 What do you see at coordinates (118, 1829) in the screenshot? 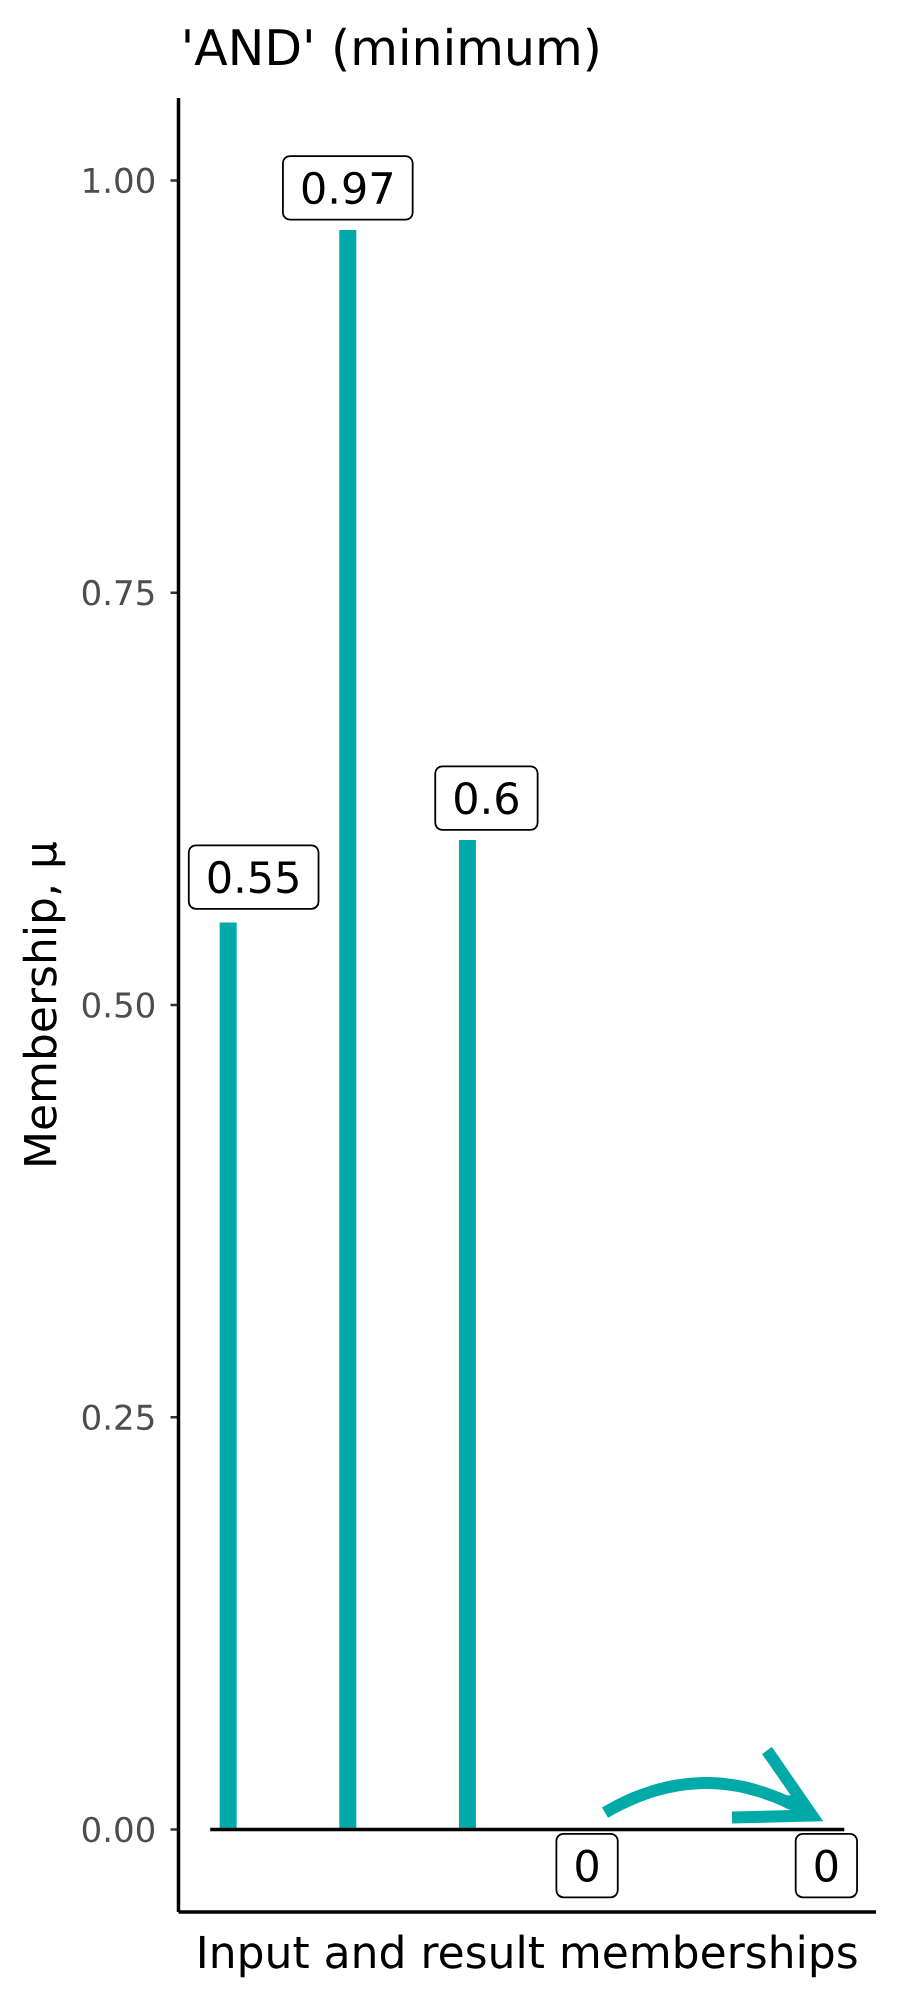
I see `y-tick-label: 0.00` at bounding box center [118, 1829].